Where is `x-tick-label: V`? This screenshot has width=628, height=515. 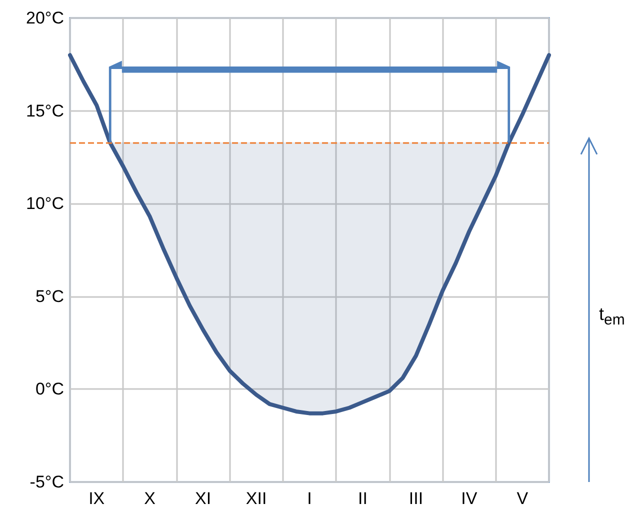
x-tick-label: V is located at coordinates (522, 498).